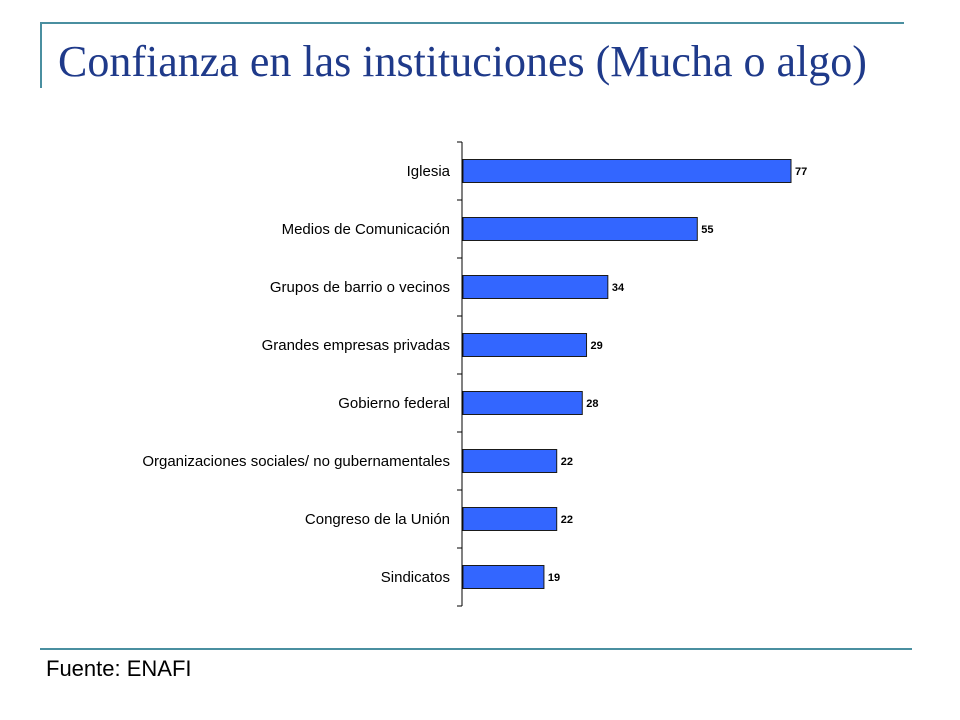 The height and width of the screenshot is (720, 960). Describe the element at coordinates (429, 171) in the screenshot. I see `category-label: Iglesia` at that location.